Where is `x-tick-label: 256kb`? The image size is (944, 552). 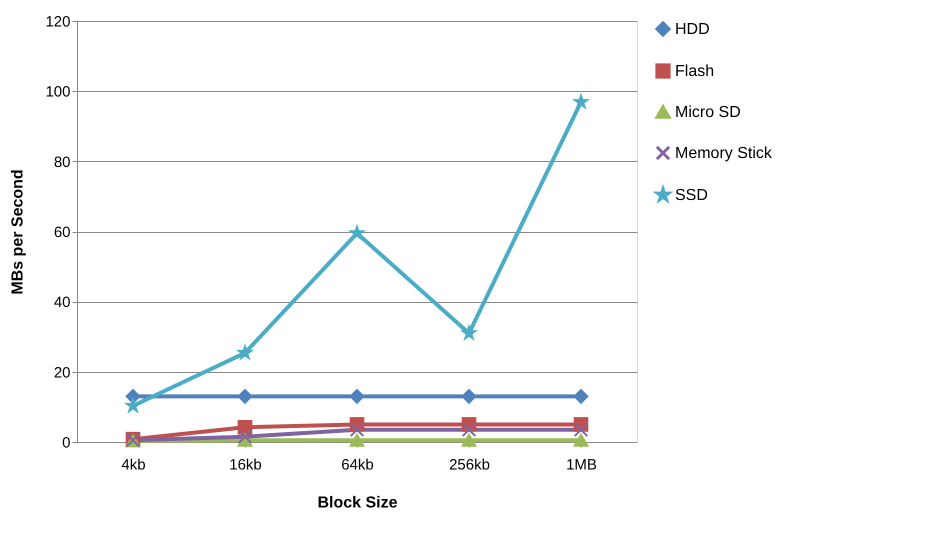 x-tick-label: 256kb is located at coordinates (469, 465).